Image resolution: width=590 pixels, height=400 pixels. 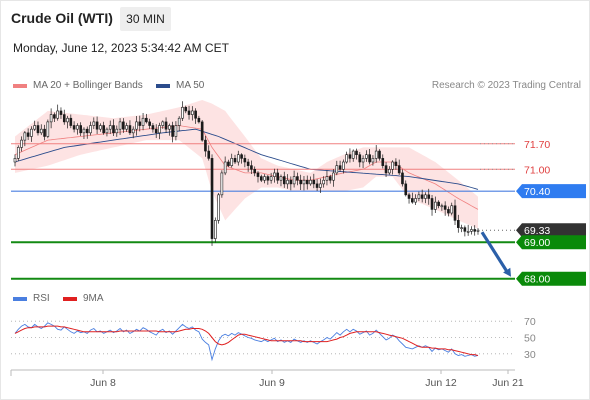 I want to click on last-price-tag, so click(x=551, y=230).